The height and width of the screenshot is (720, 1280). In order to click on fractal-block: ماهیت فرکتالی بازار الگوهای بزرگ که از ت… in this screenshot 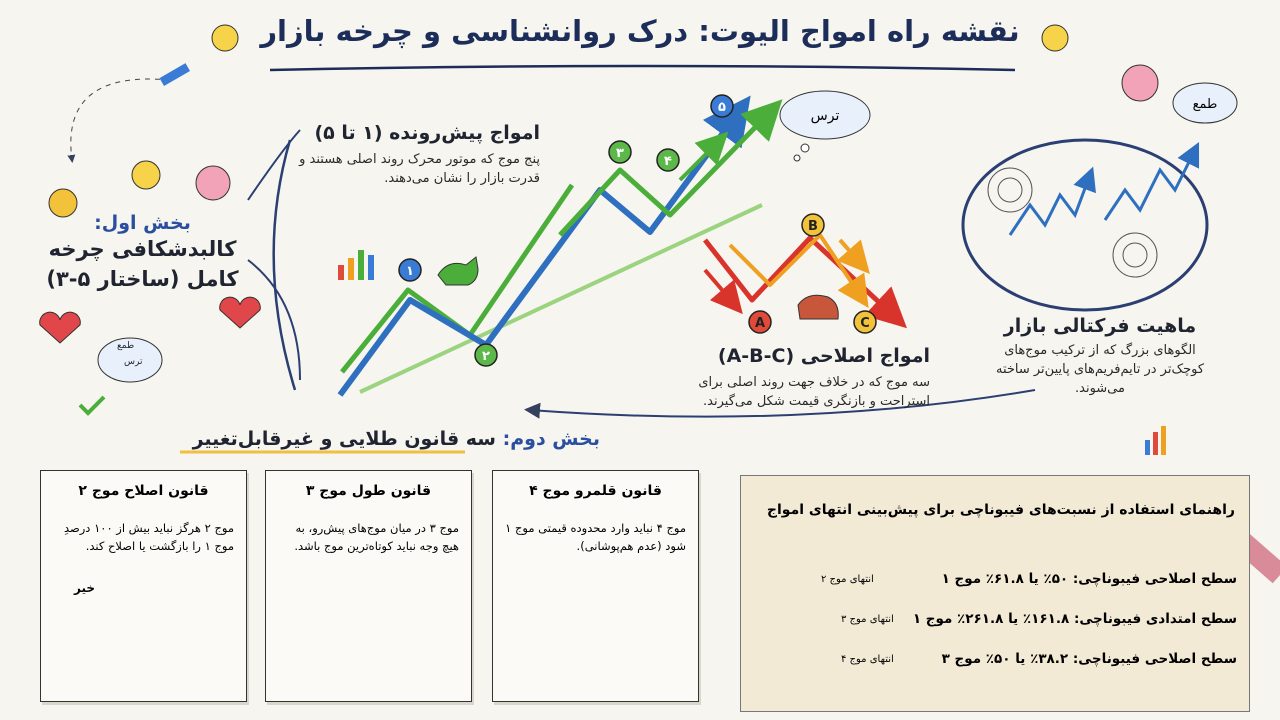, I will do `click(1100, 356)`.